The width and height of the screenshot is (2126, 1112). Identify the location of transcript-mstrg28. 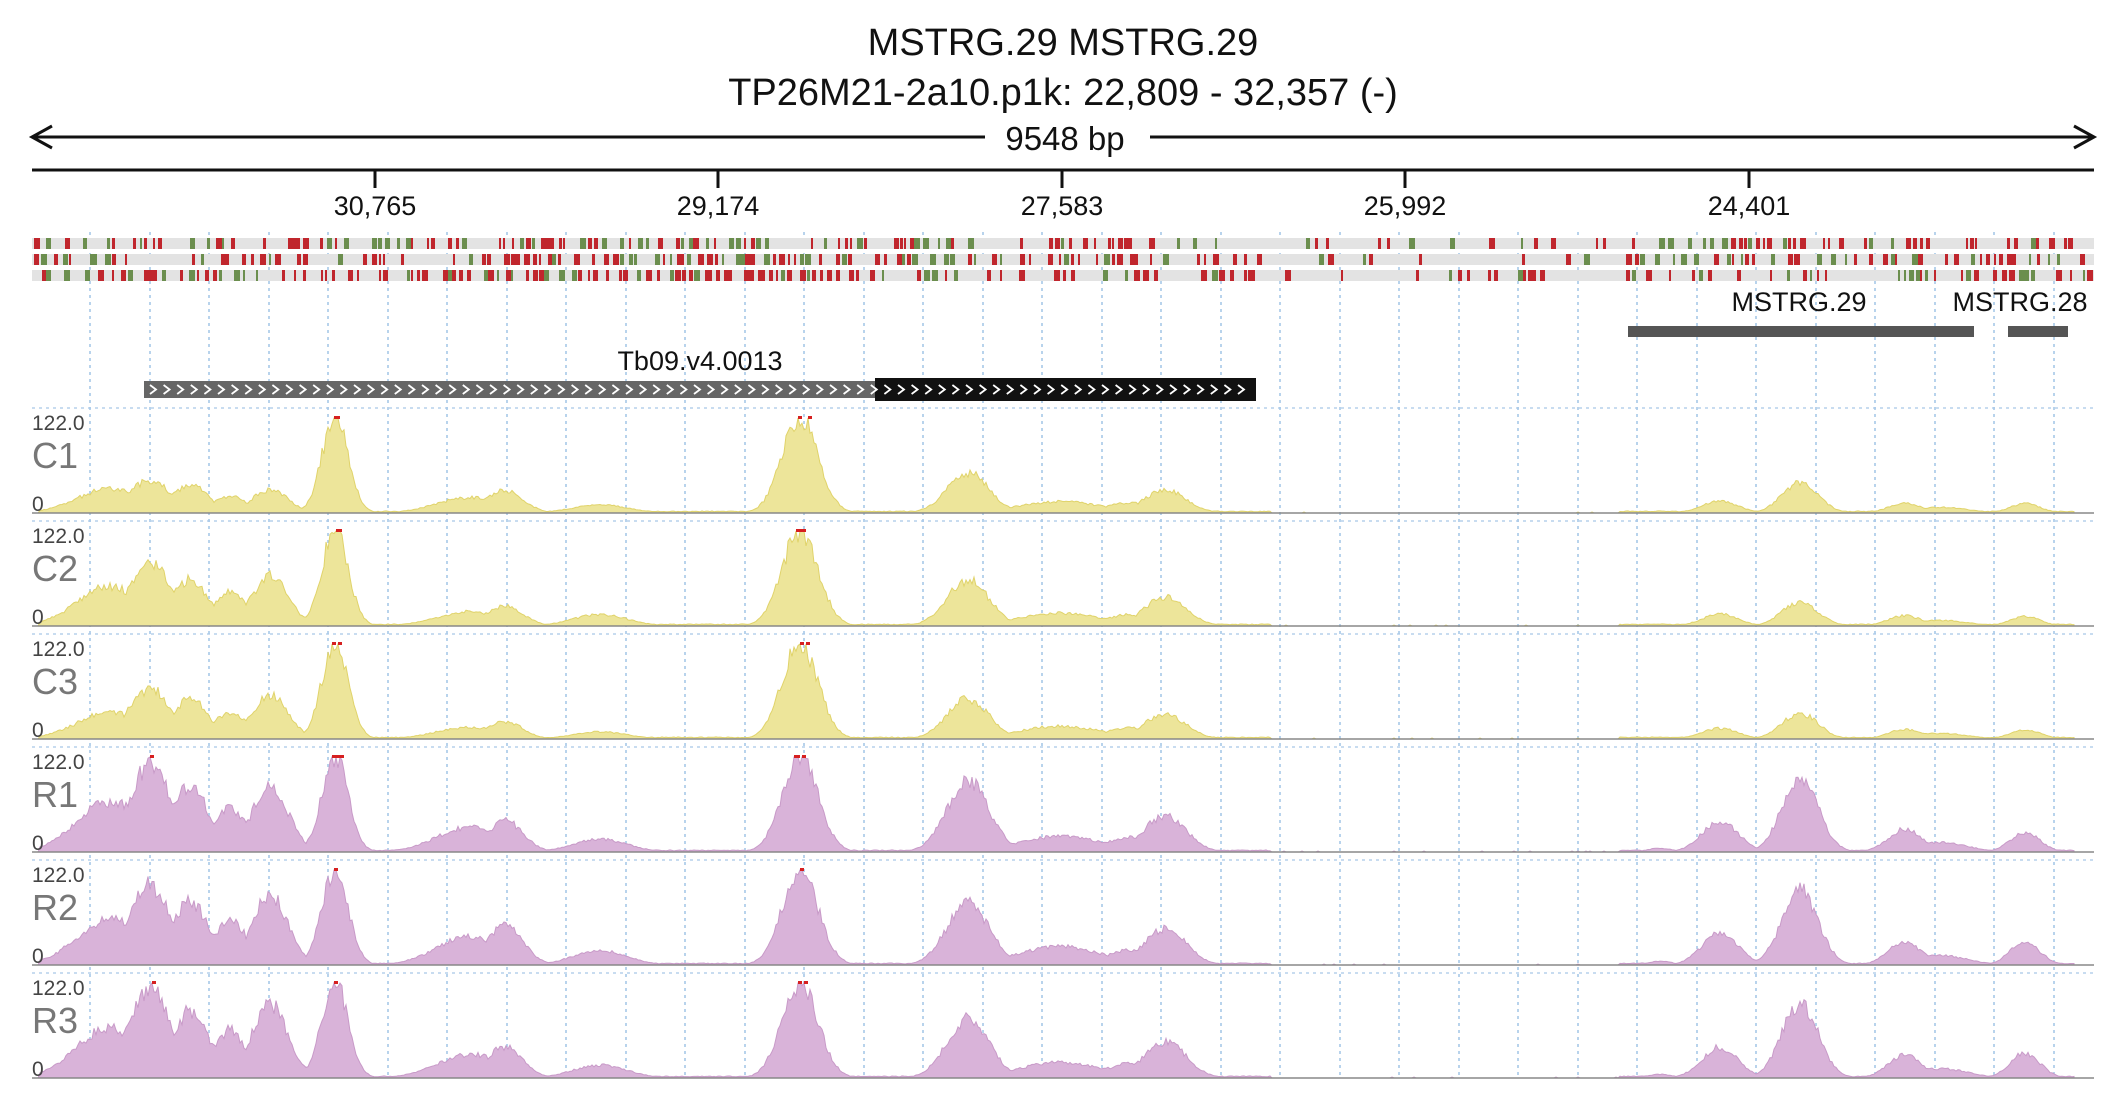
(2038, 331).